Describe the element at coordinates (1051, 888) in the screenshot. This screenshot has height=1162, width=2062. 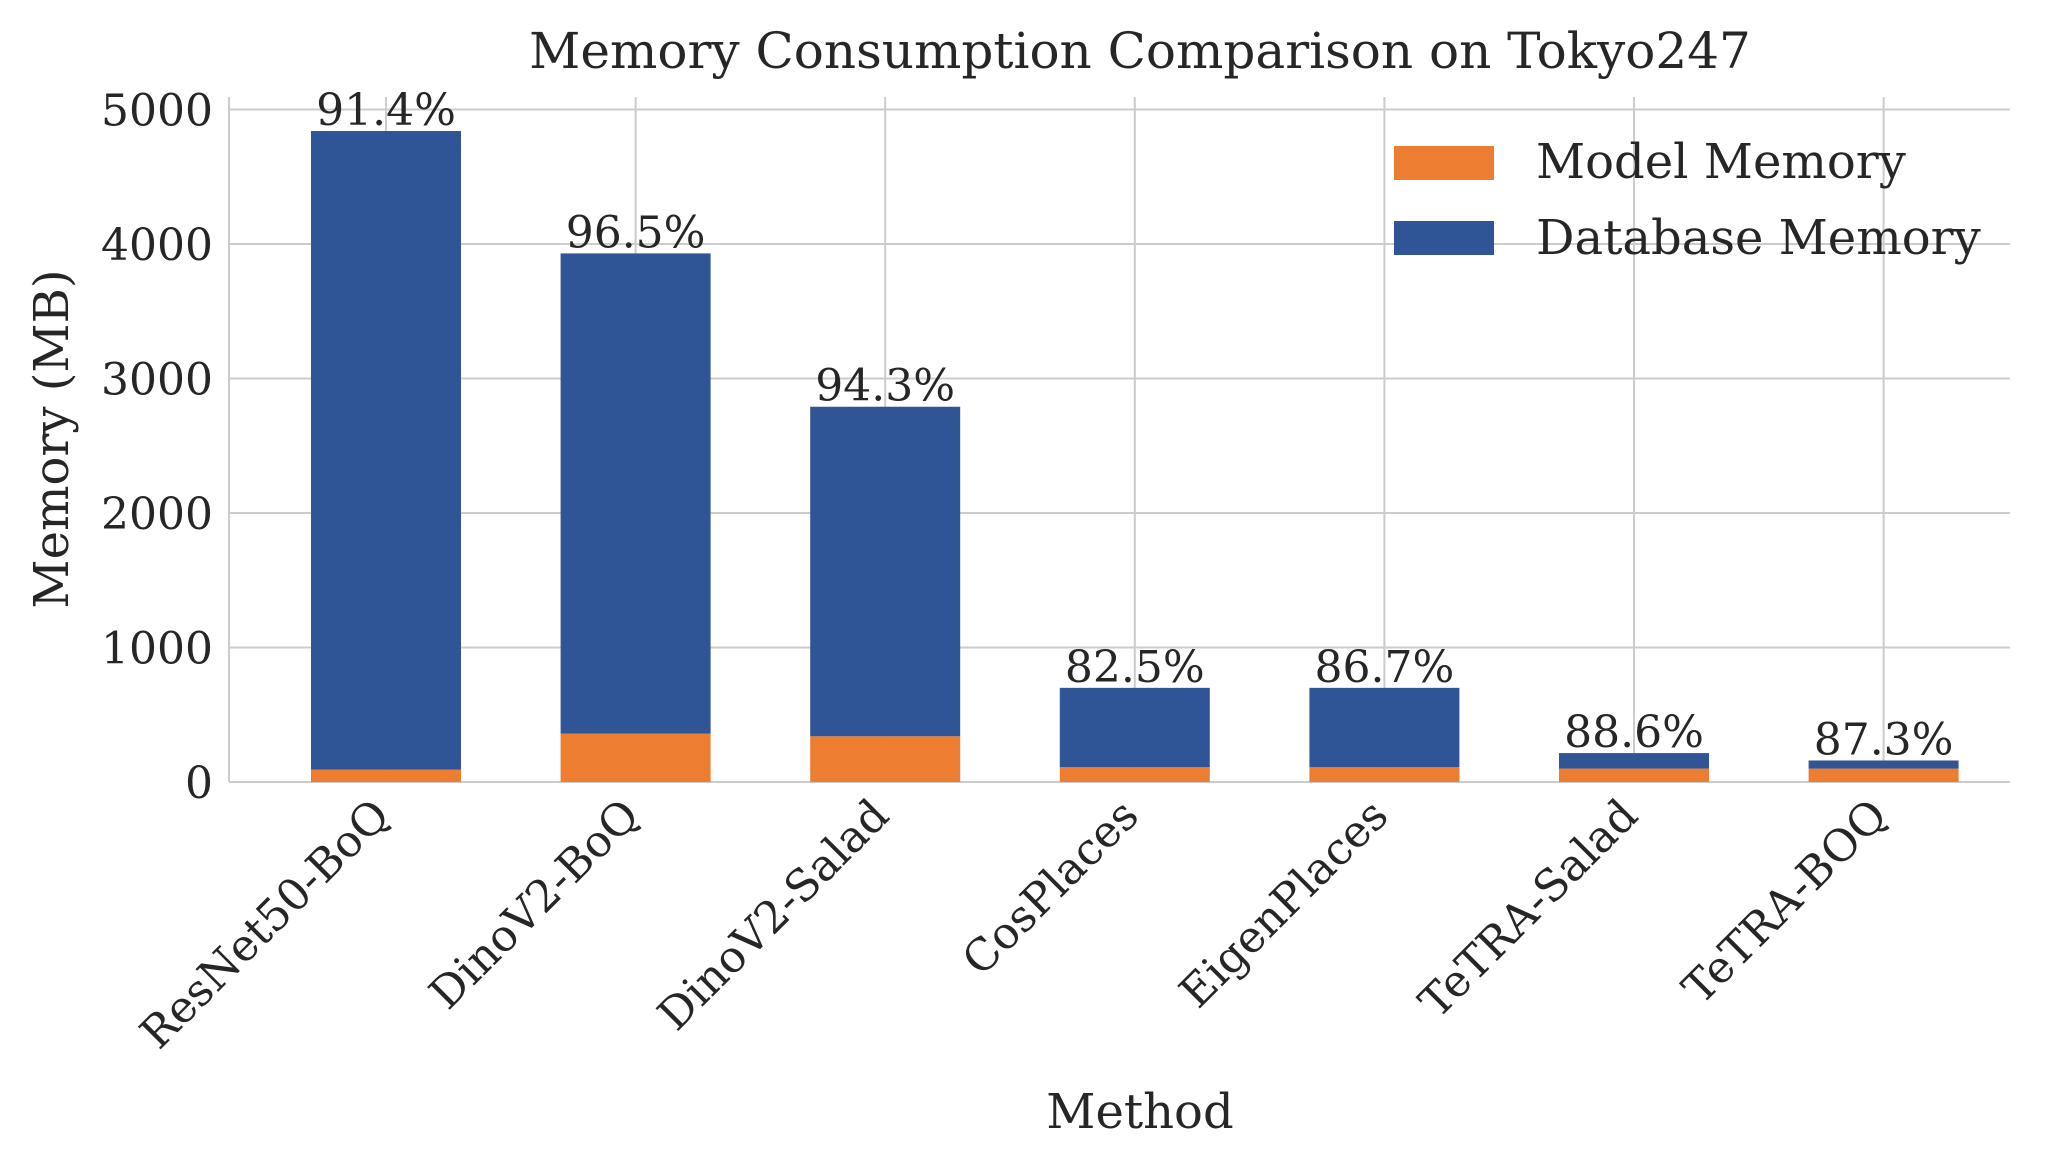
I see `x-tick-label-cosplaces: CosPlaces` at that location.